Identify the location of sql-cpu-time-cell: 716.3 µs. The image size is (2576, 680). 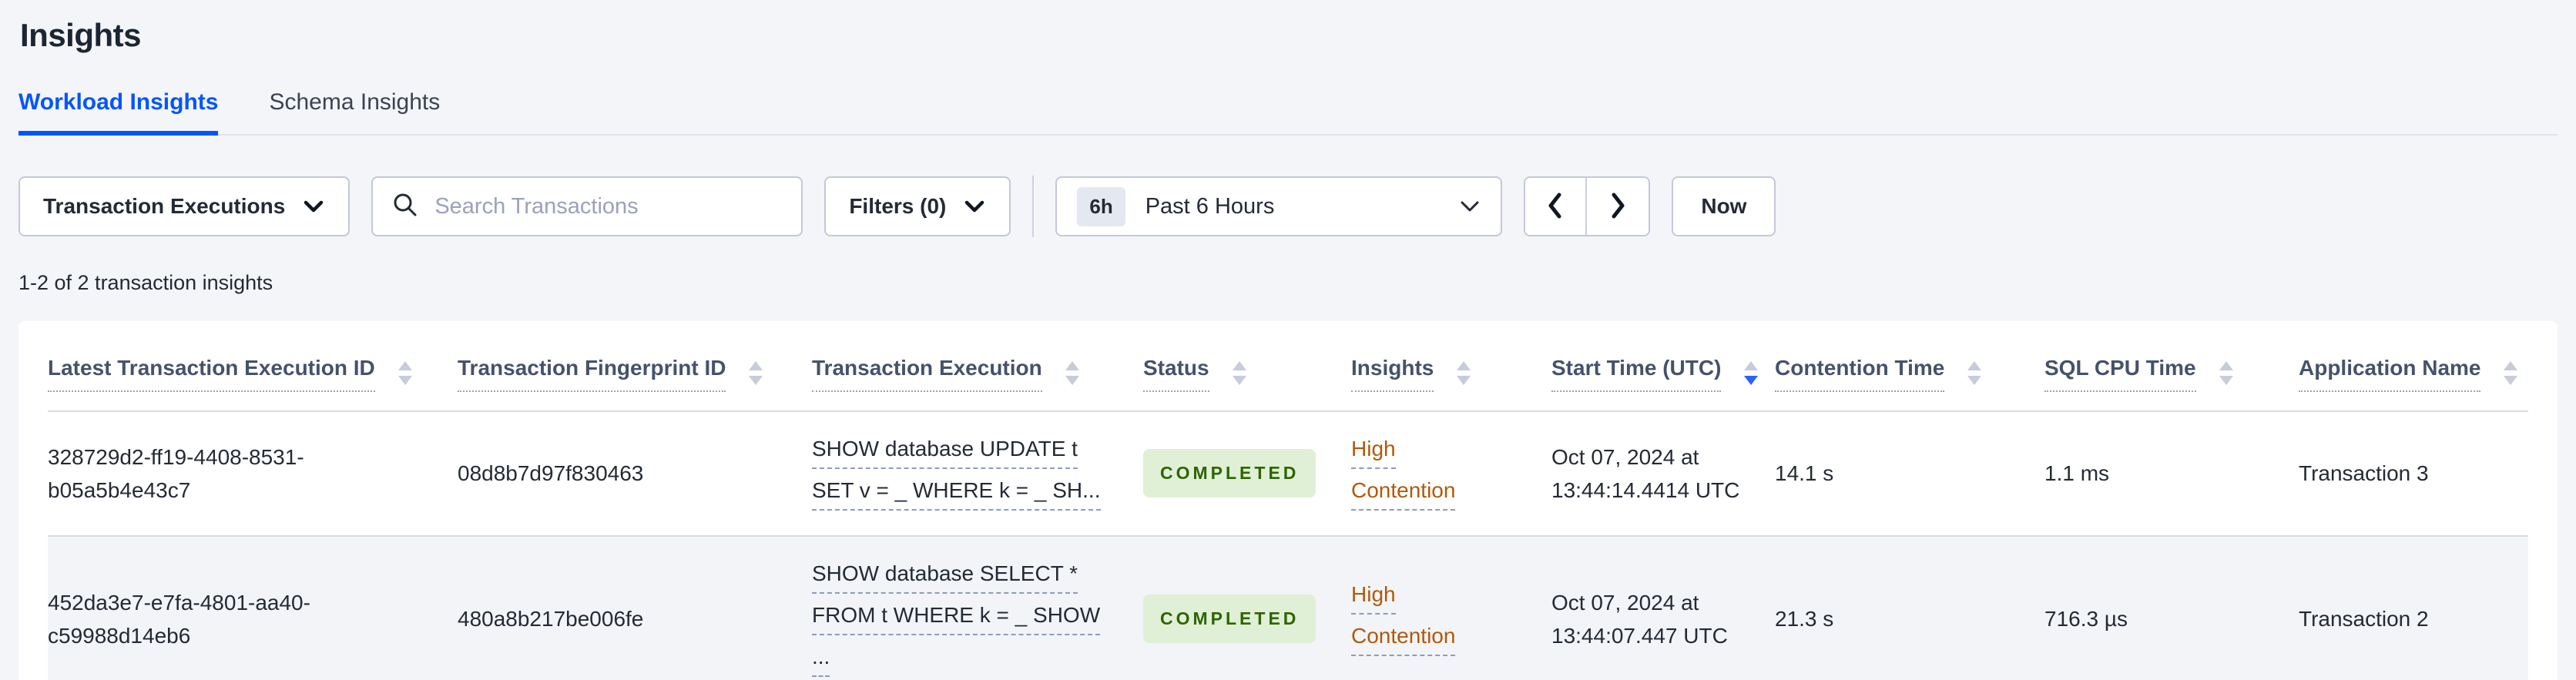
(2171, 607).